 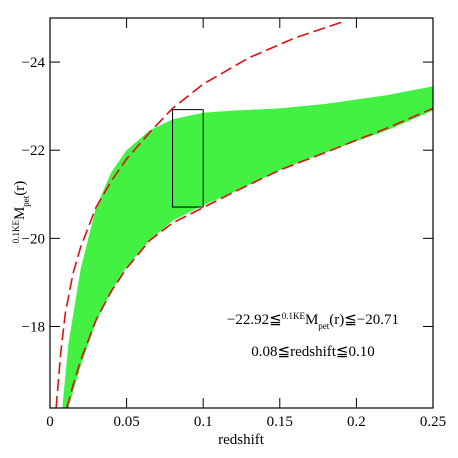 I want to click on y-tick-label: −18, so click(x=33, y=327).